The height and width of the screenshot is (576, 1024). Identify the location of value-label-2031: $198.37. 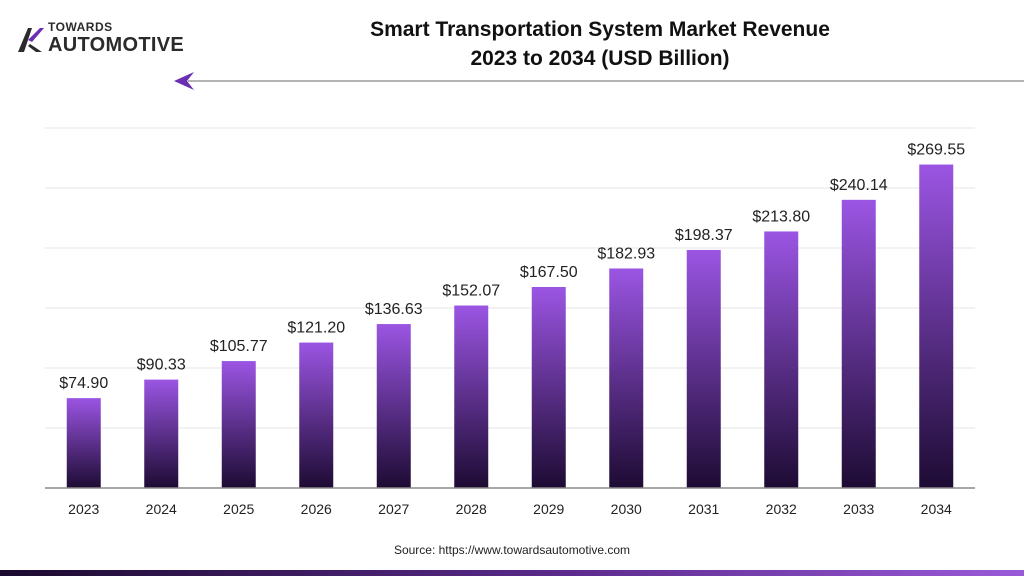
(704, 235).